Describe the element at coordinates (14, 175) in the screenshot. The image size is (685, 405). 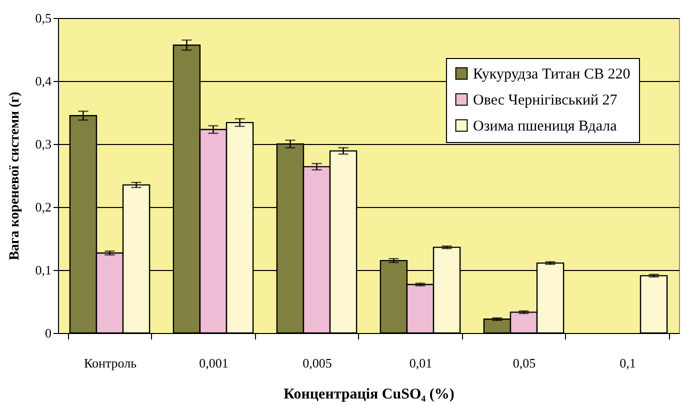
I see `y-axis-title: Вага кореневої системи (г)` at that location.